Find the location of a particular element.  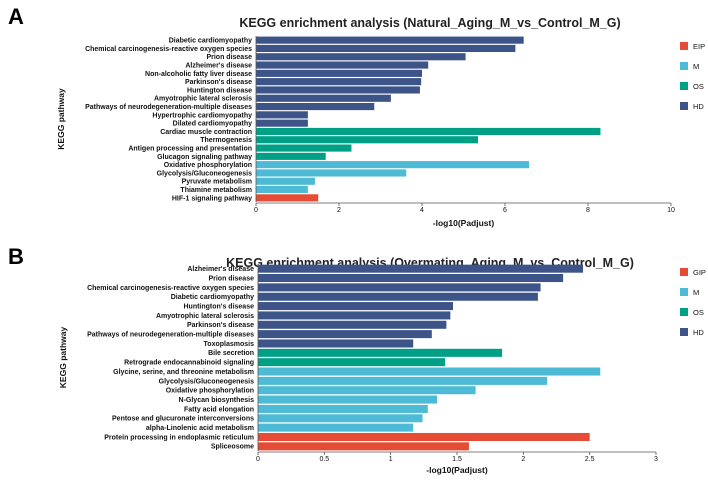

x-tick-label: 1.5 is located at coordinates (457, 459).